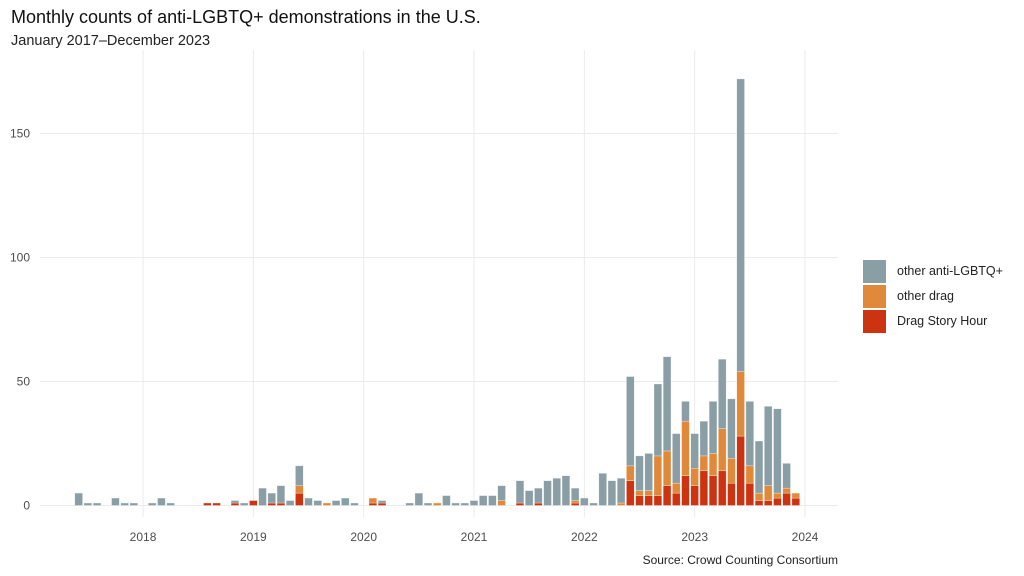 The image size is (1024, 576). I want to click on legend-label: other anti-LGBTQ+, so click(950, 271).